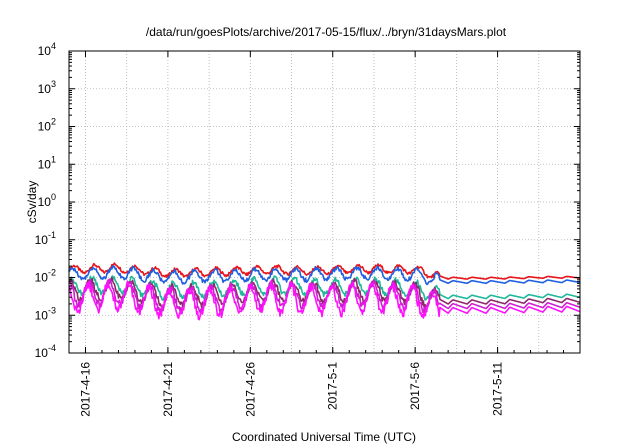  Describe the element at coordinates (168, 389) in the screenshot. I see `x-tick-label: 2017-4-21` at that location.